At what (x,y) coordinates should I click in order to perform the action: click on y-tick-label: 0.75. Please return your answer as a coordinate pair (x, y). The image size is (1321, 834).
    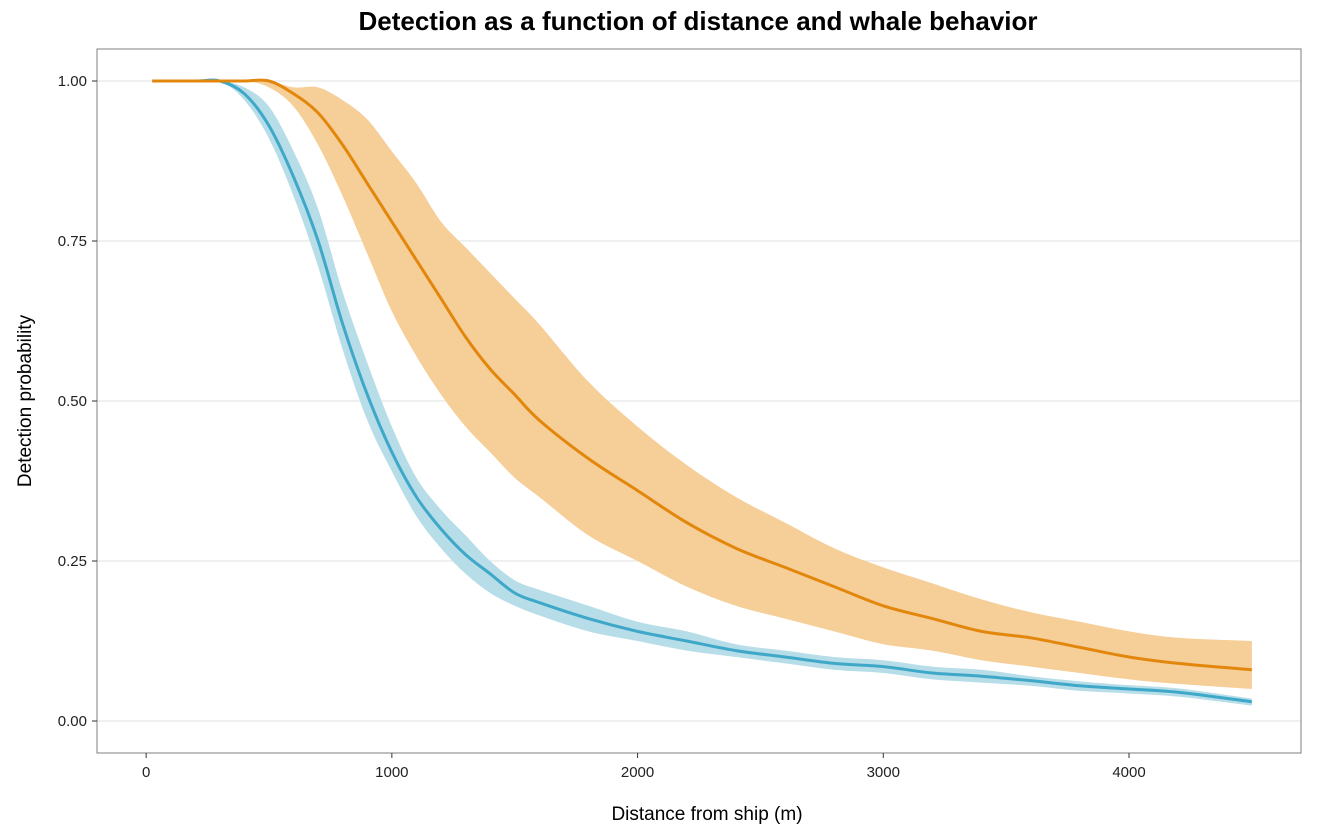
    Looking at the image, I should click on (72, 241).